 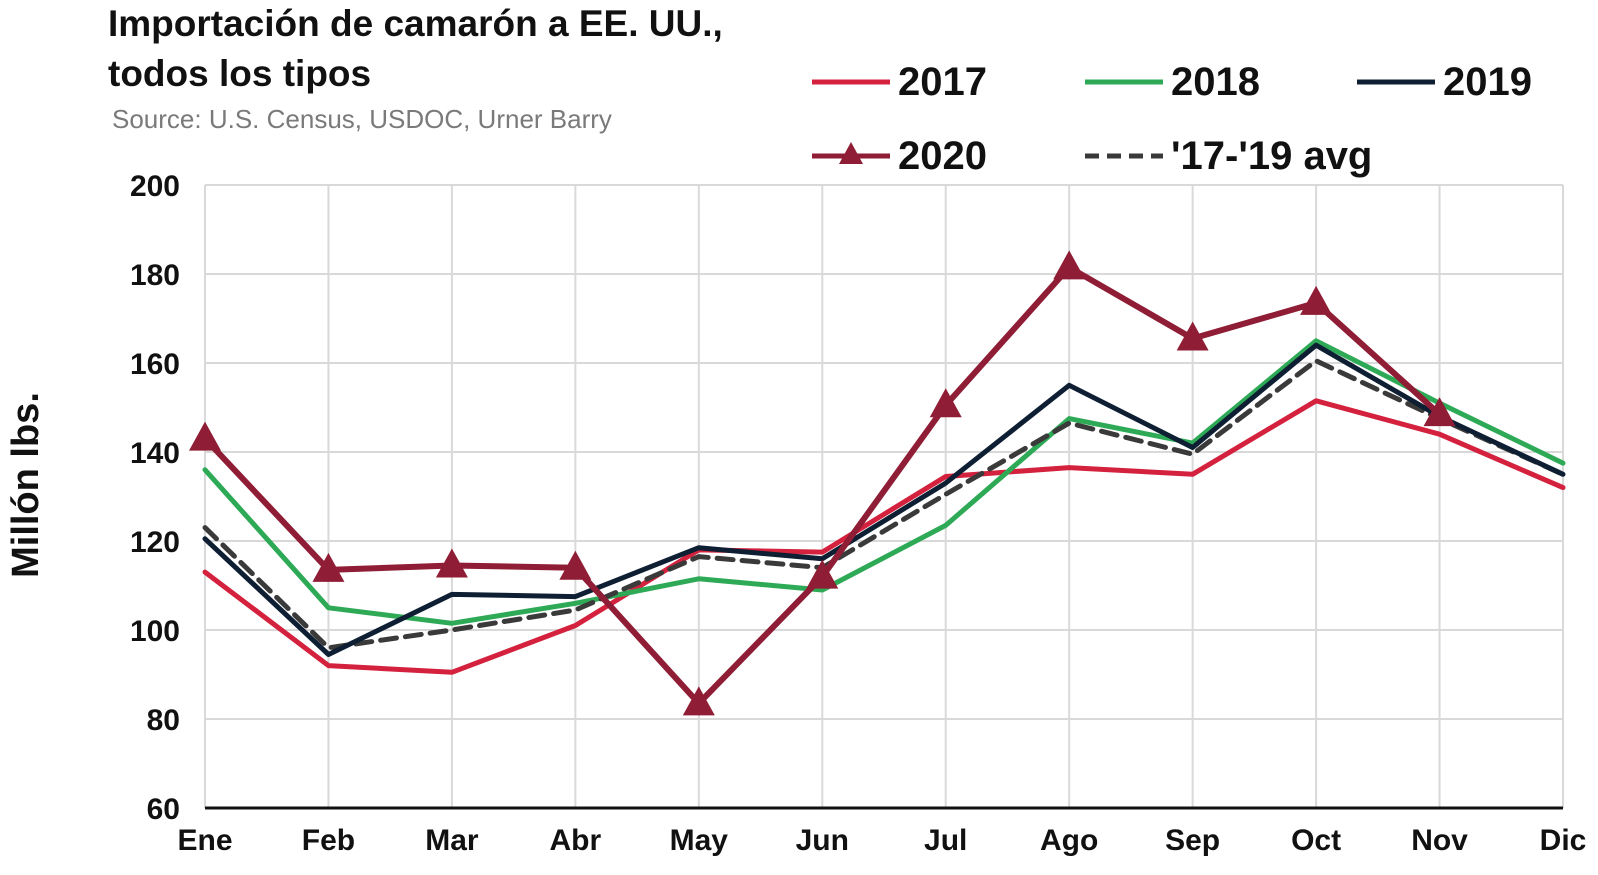 What do you see at coordinates (328, 840) in the screenshot?
I see `x-tick-label-feb: Feb` at bounding box center [328, 840].